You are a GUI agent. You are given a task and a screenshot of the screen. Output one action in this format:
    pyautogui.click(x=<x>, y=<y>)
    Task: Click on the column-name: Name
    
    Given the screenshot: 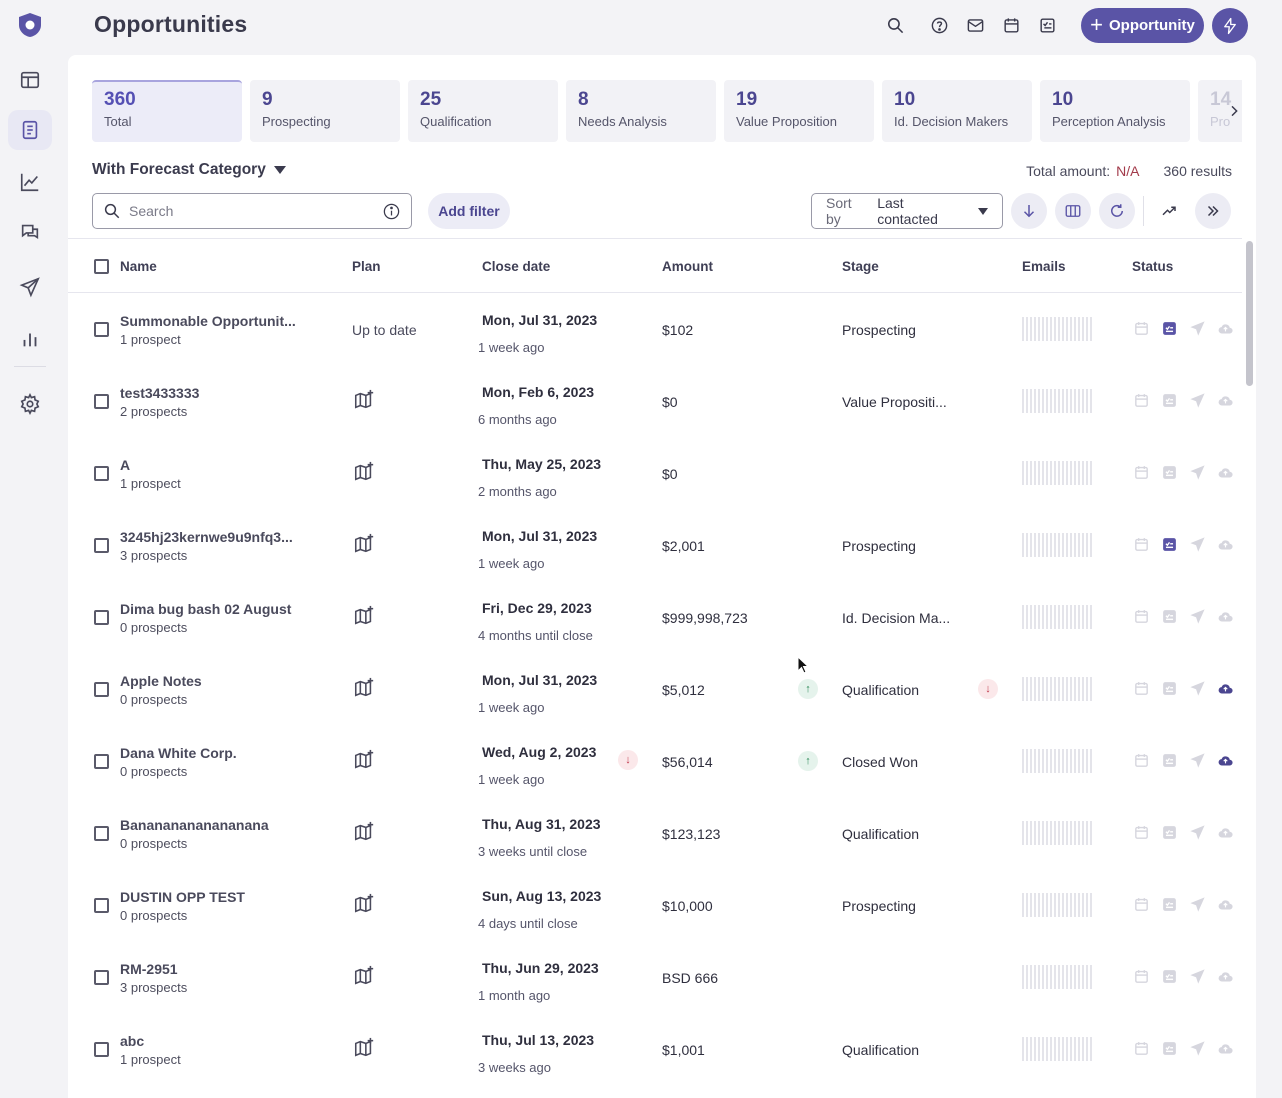 What is the action you would take?
    pyautogui.click(x=138, y=266)
    